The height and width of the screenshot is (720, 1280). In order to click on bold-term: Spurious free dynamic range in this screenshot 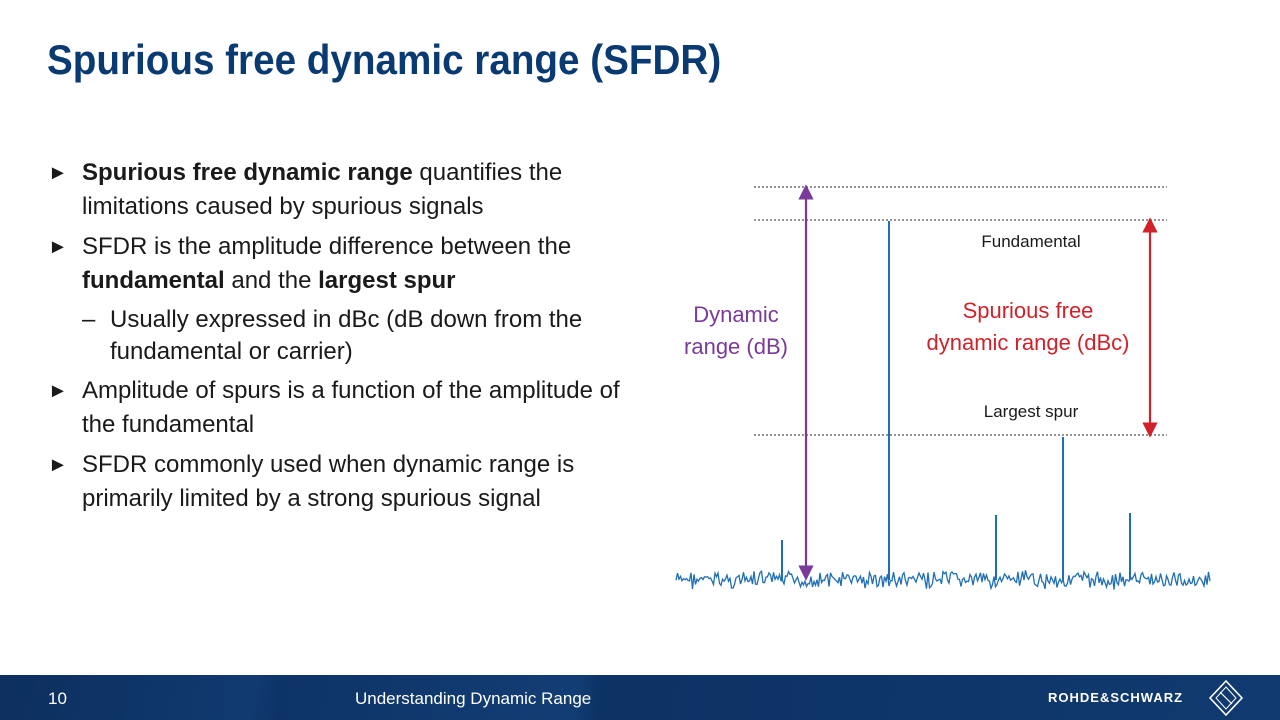, I will do `click(247, 172)`.